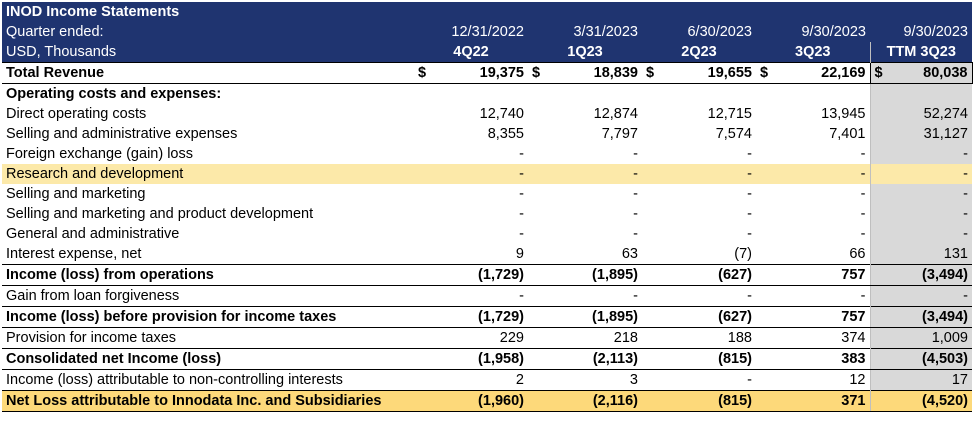  Describe the element at coordinates (471, 32) in the screenshot. I see `date-4q22: 12/31/2022` at that location.